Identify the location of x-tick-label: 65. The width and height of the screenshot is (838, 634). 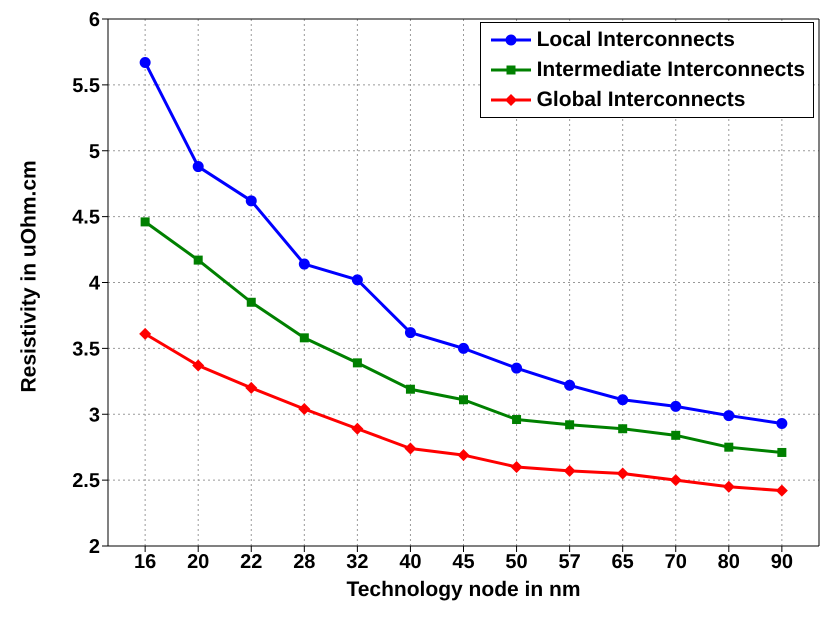
(623, 562).